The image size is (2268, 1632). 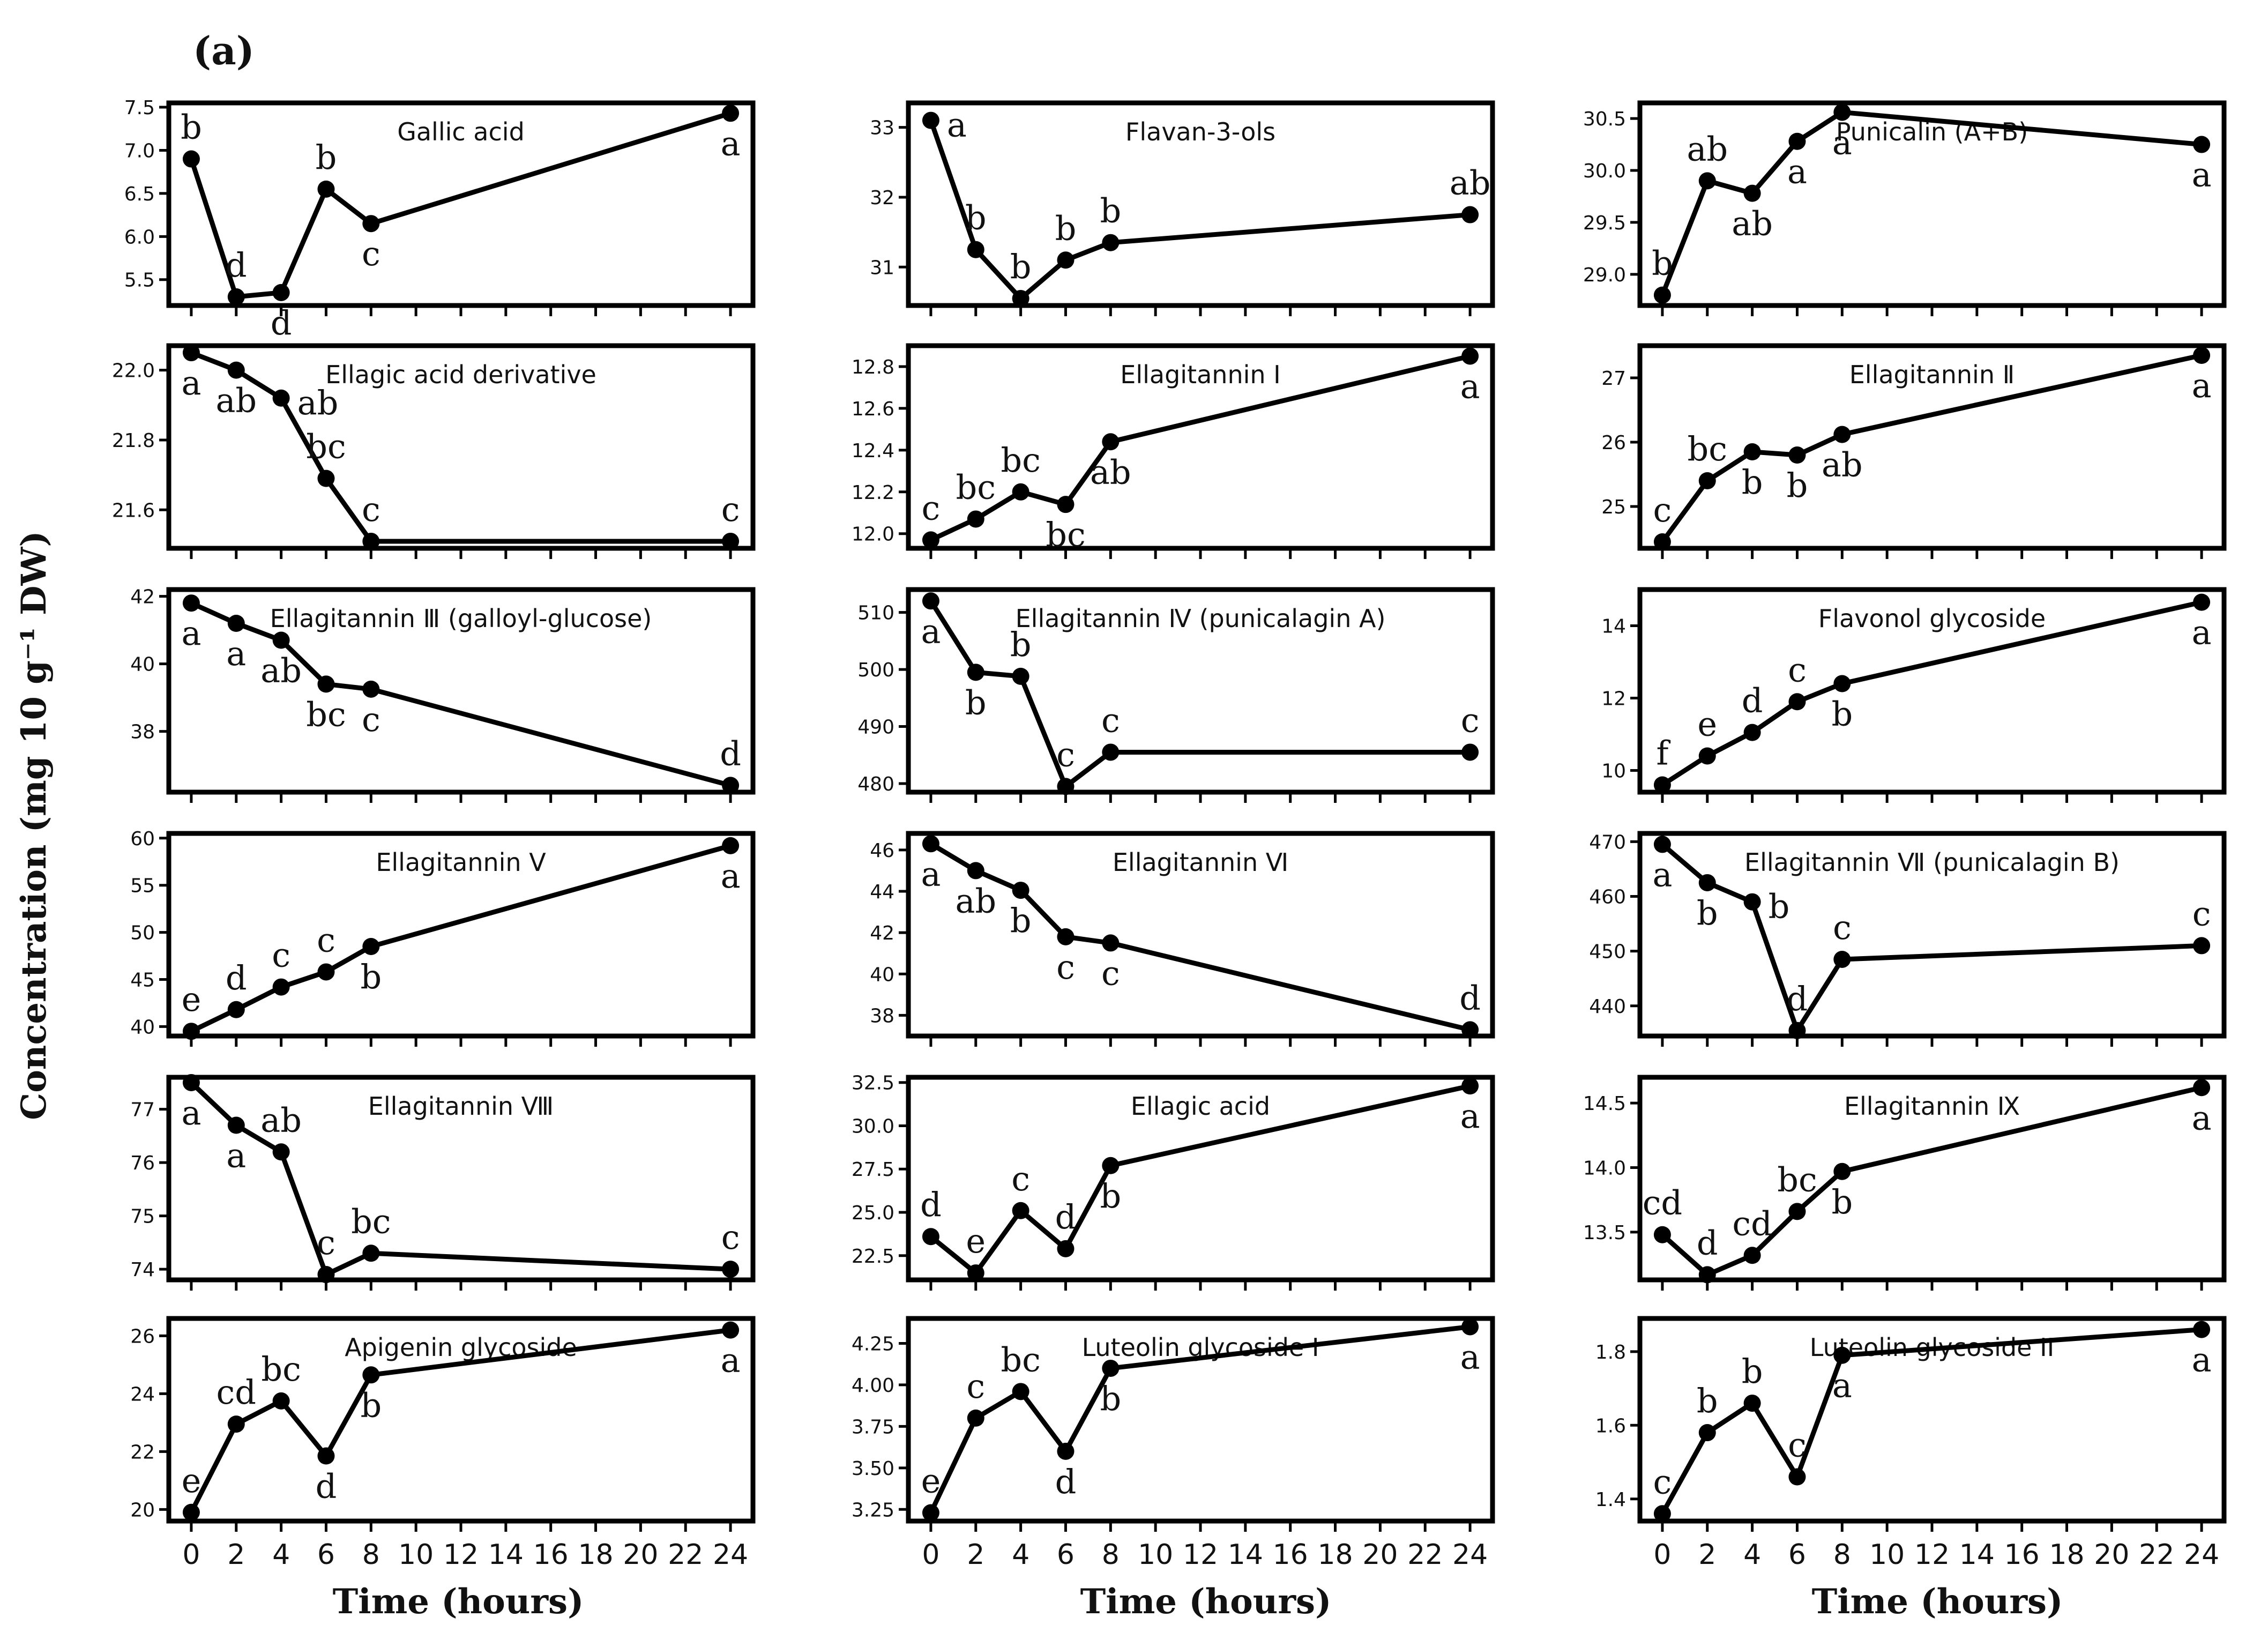 I want to click on y-tick-label: 440, so click(x=1607, y=1007).